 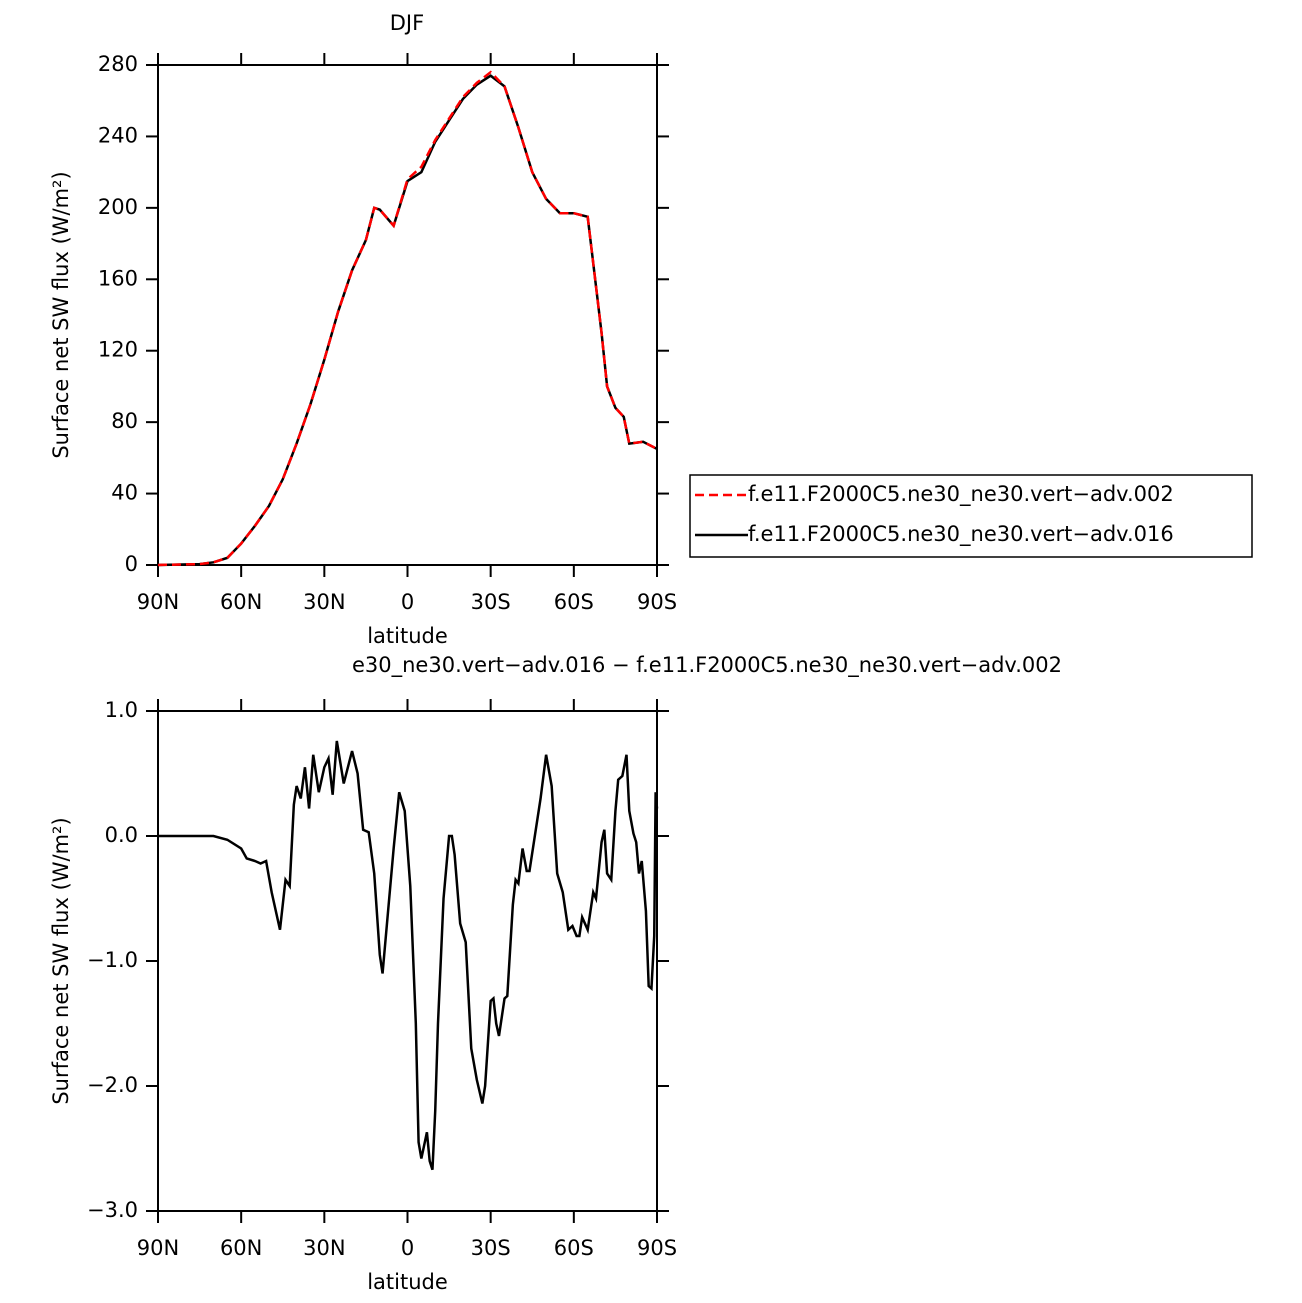 What do you see at coordinates (961, 494) in the screenshot?
I see `legend-label: f.e11.F2000C5.ne30_ne30.vert−adv.002` at bounding box center [961, 494].